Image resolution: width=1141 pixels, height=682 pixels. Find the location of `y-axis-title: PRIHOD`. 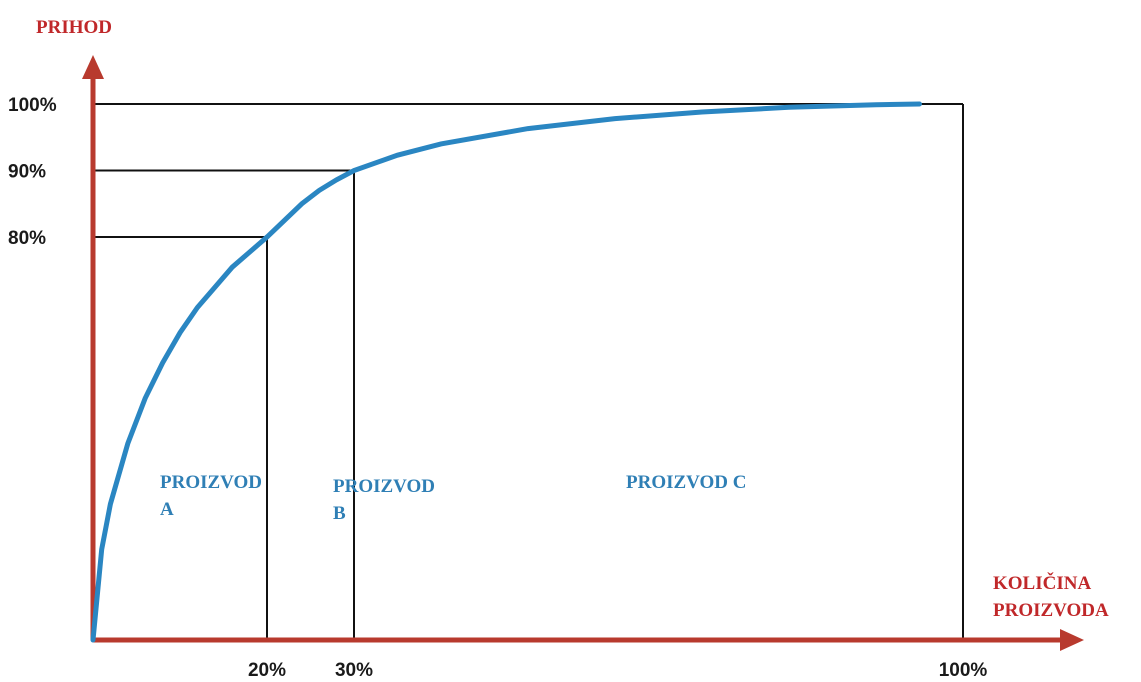

y-axis-title: PRIHOD is located at coordinates (74, 27).